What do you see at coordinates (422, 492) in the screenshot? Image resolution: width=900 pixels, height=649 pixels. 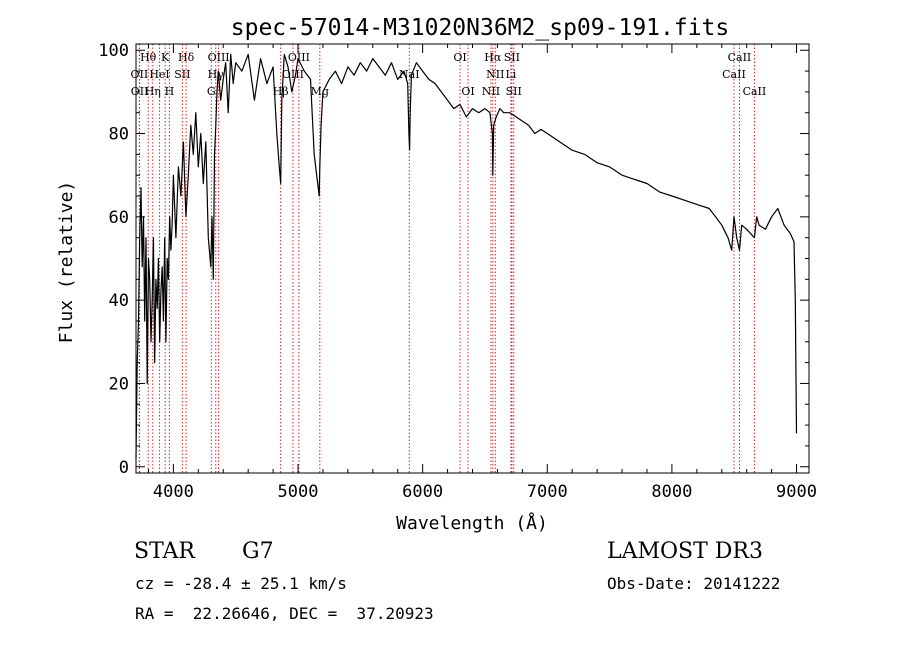 I see `x-tick-label-2: 6000` at bounding box center [422, 492].